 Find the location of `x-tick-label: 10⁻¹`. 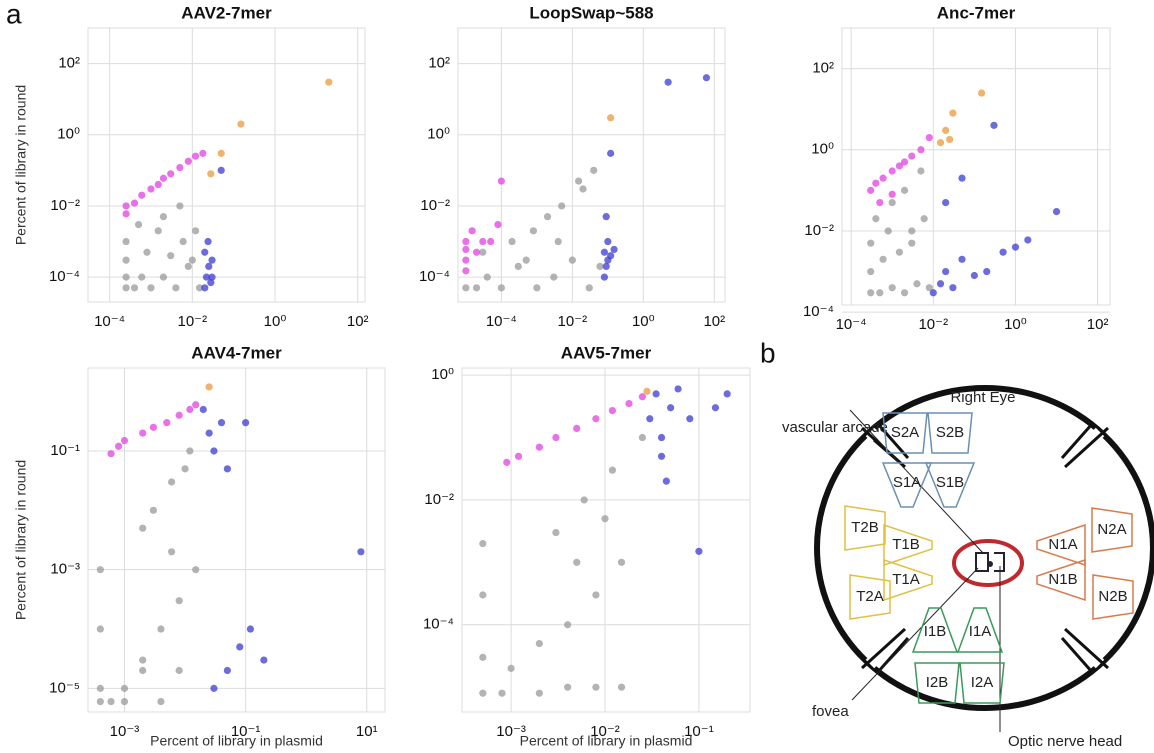

x-tick-label: 10⁻¹ is located at coordinates (699, 731).